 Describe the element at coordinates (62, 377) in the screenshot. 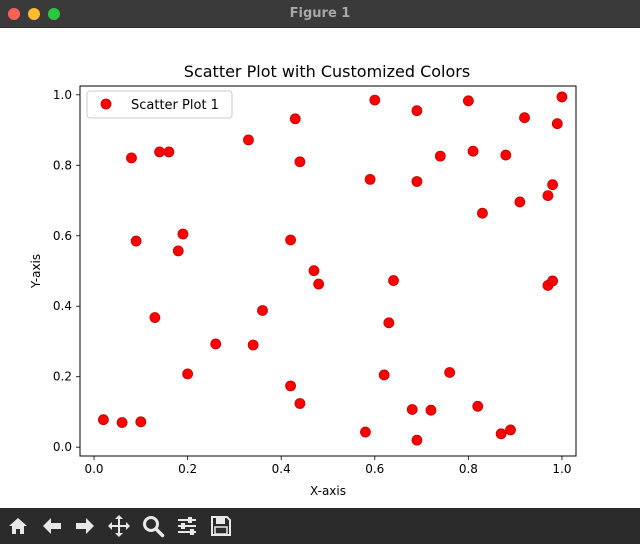

I see `y-tick-label: 0.2` at that location.